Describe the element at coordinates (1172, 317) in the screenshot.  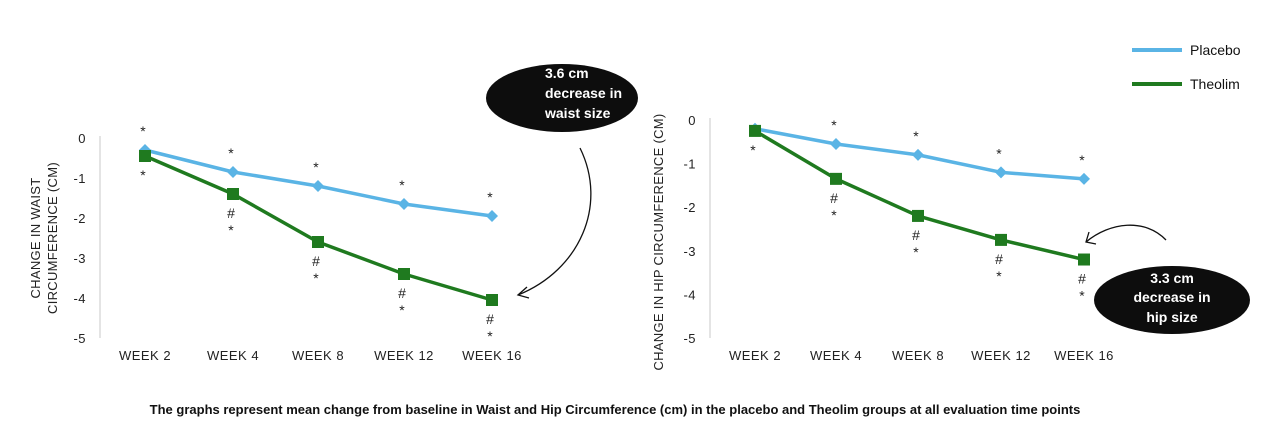
I see `annotation-text: hip size` at that location.